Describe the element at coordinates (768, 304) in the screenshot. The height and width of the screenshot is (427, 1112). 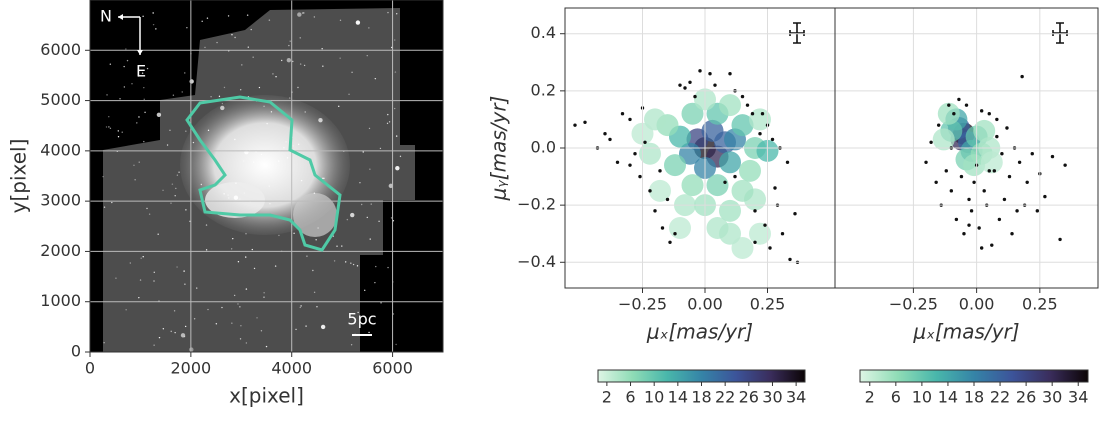
I see `x-tick-label: 0.25` at that location.